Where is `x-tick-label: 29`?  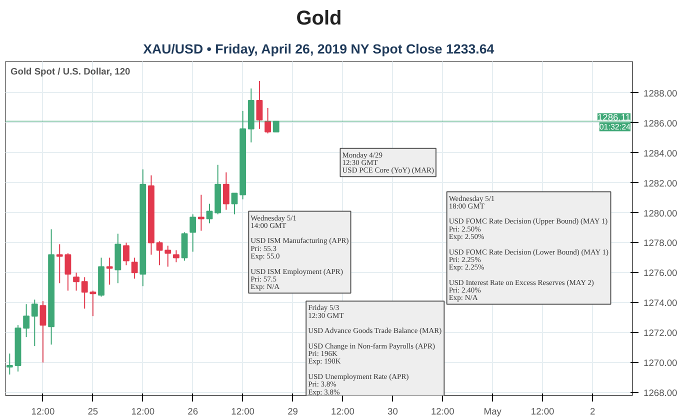 x-tick-label: 29 is located at coordinates (293, 411).